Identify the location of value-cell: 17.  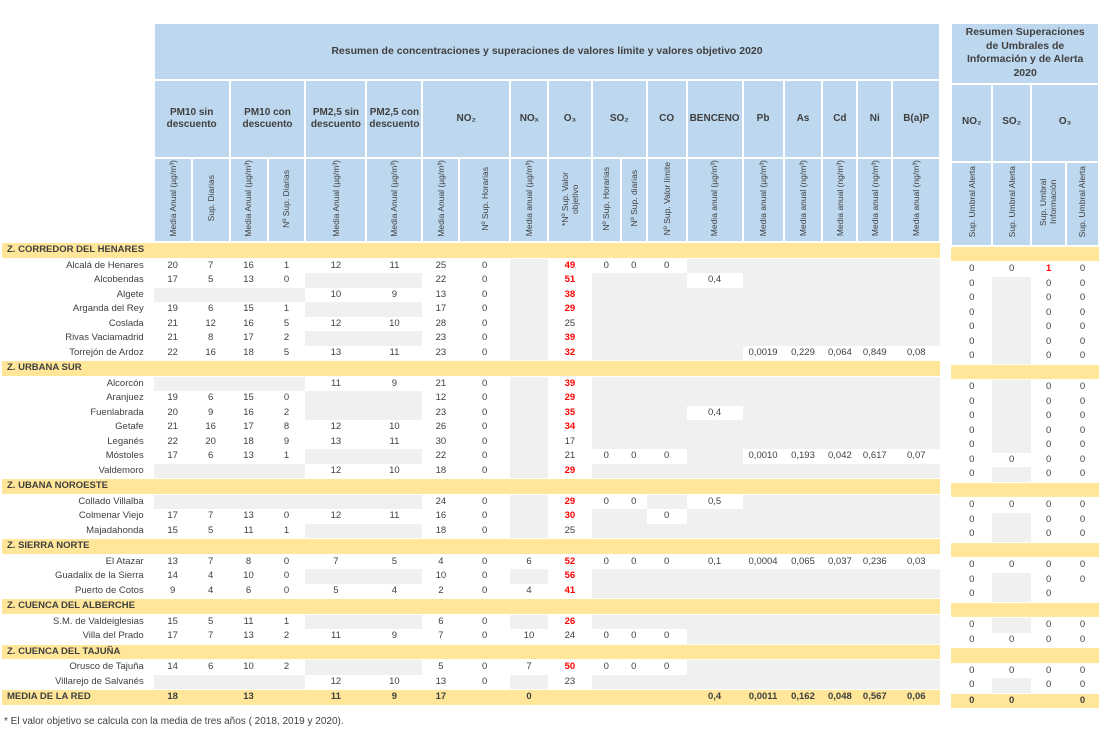
(172, 279).